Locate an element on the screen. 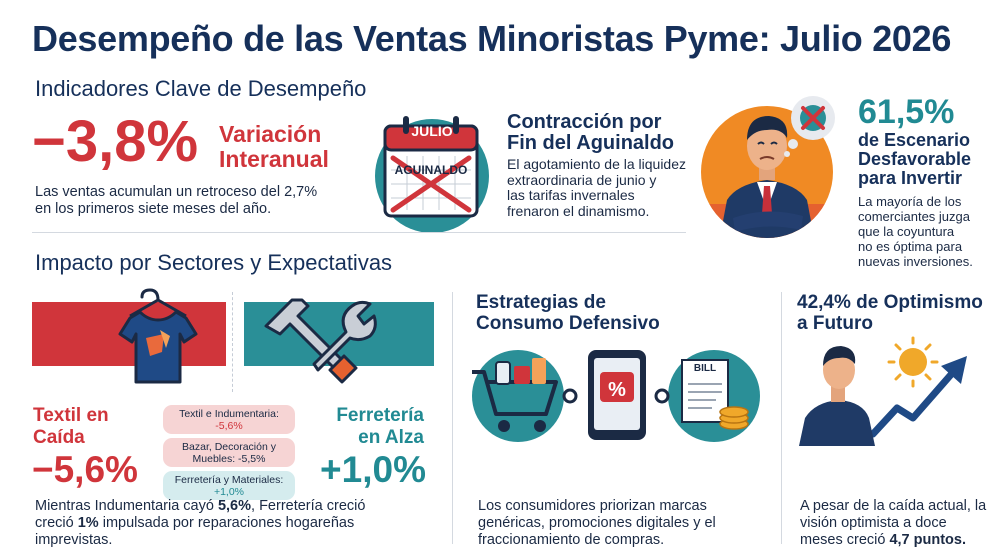 The width and height of the screenshot is (1000, 558). kpi-variation-text-line2: en los primeros siete meses del año. is located at coordinates (153, 209).